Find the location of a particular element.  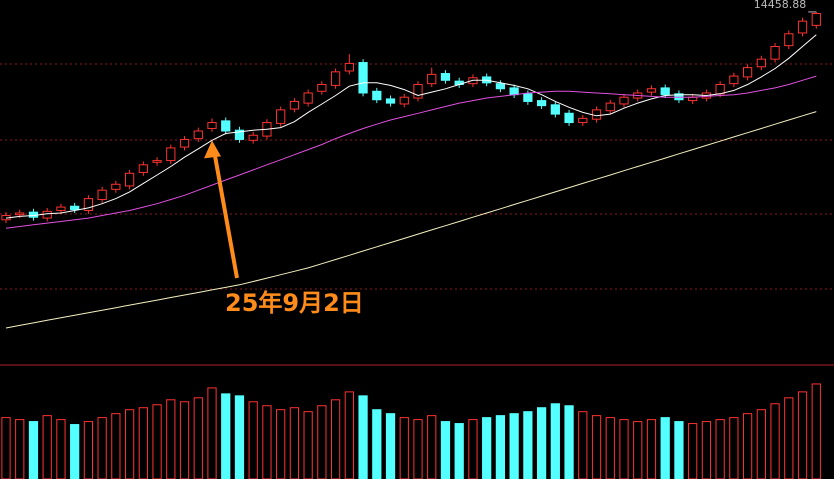

annotation-text: 25年9月2日 is located at coordinates (294, 303).